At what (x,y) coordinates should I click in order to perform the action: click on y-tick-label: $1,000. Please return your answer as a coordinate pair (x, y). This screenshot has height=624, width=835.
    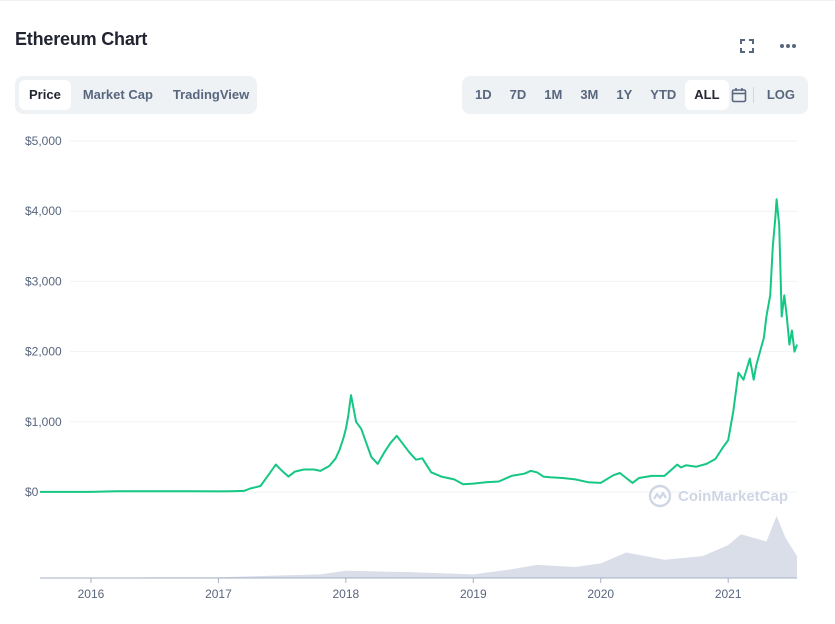
    Looking at the image, I should click on (43, 422).